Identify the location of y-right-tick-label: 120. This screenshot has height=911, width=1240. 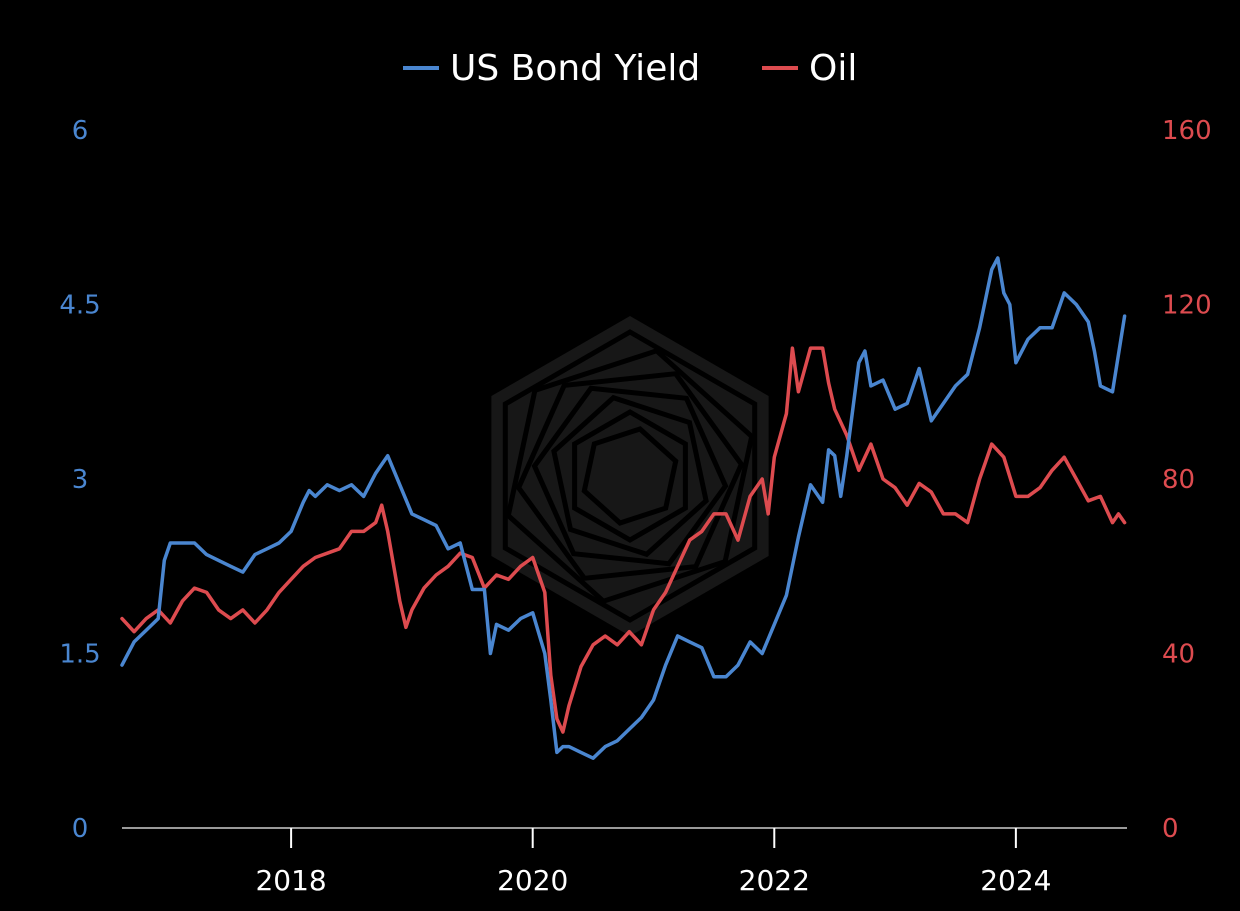
(1187, 306).